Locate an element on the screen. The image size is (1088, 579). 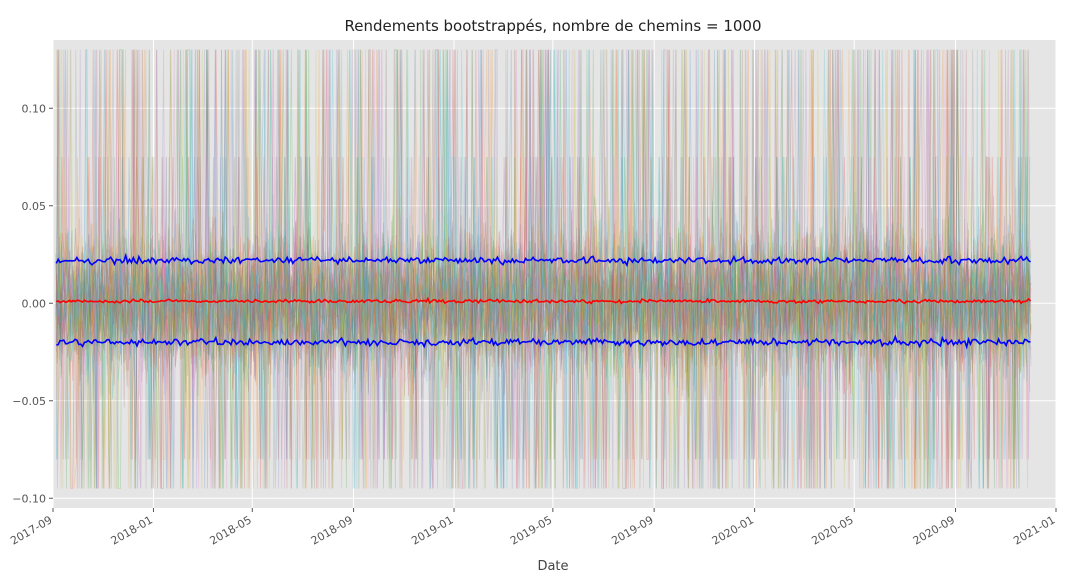
x-tick-label: 2018-05 is located at coordinates (230, 530).